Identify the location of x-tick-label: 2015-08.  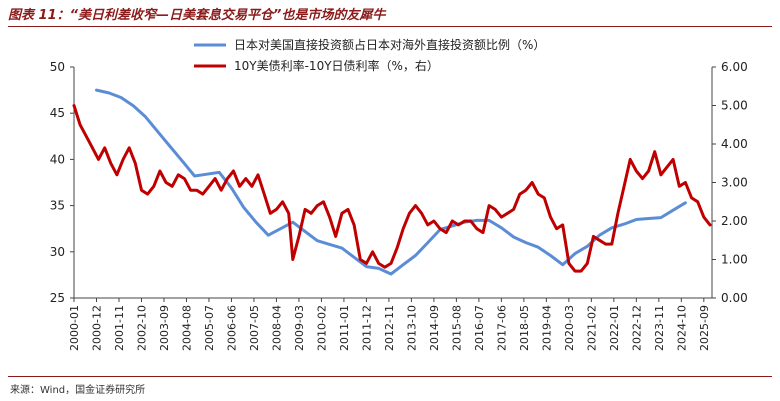
(456, 328).